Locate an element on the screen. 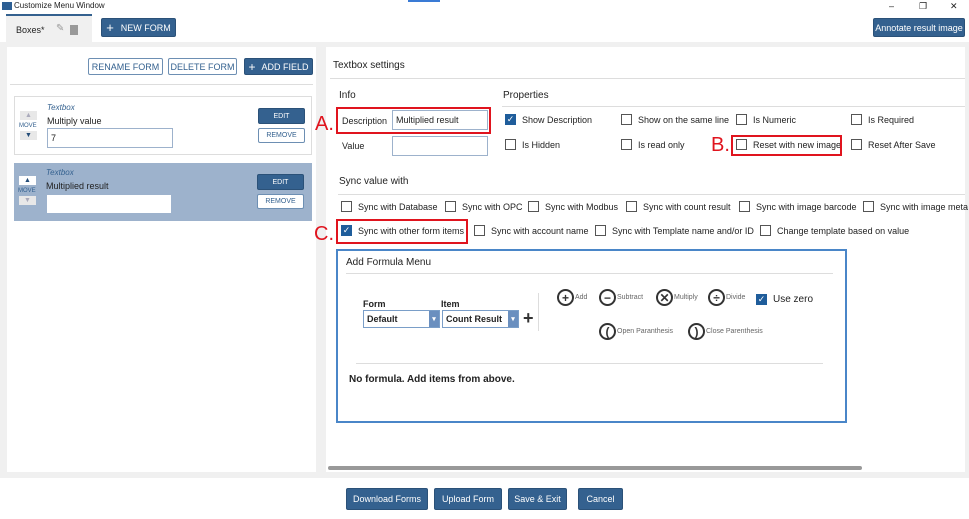 This screenshot has width=969, height=519. sync-checkbox: Change template based on value is located at coordinates (834, 230).